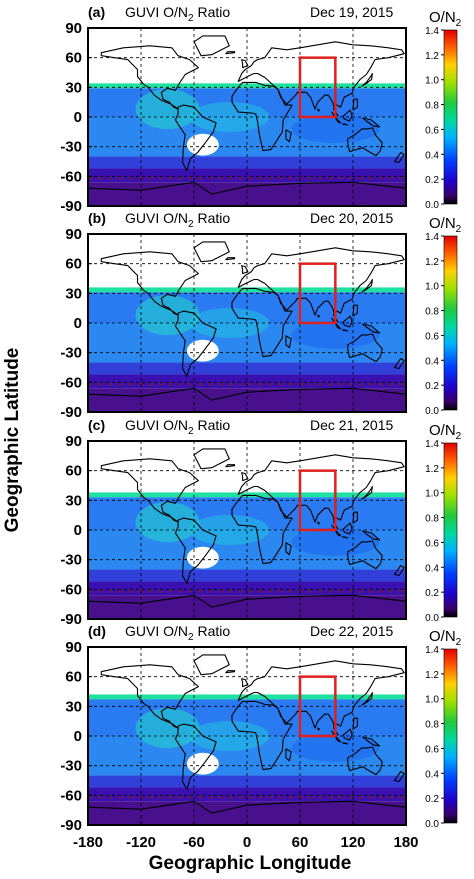 This screenshot has height=879, width=474. I want to click on colorbar-tick-label: 1.0, so click(432, 700).